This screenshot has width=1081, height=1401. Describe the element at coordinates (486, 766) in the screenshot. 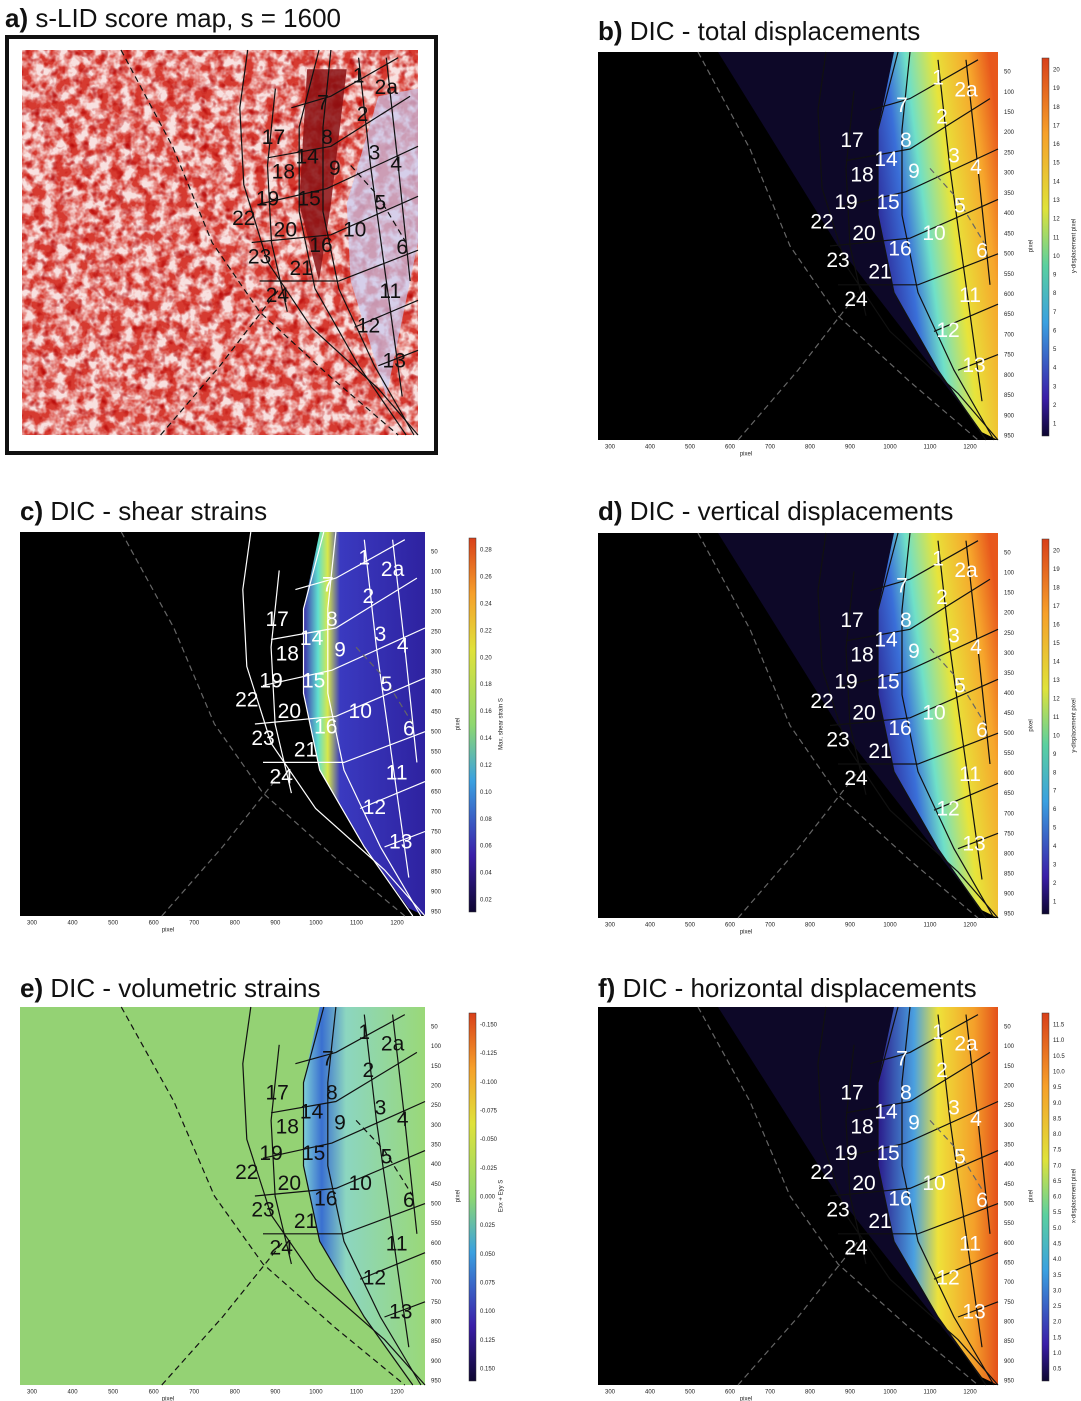

I see `colorbar-tick-label: 0.12` at that location.